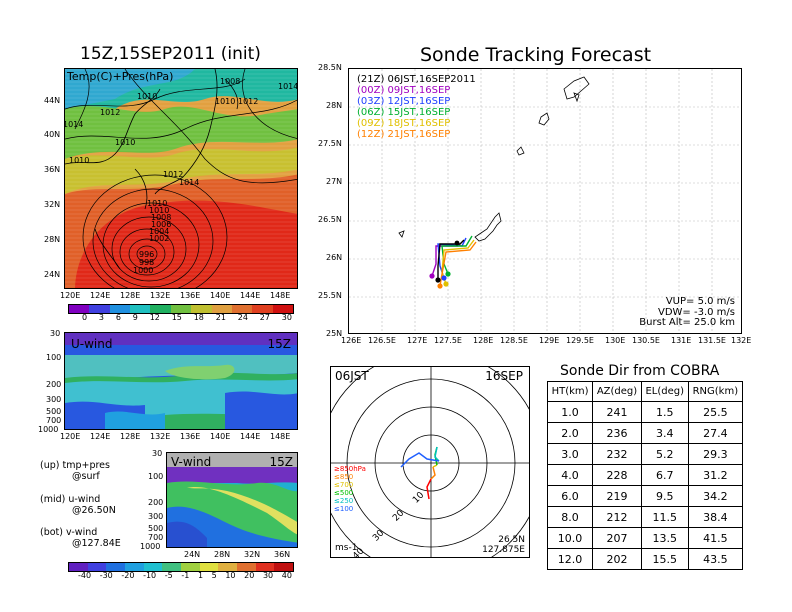 Image resolution: width=792 pixels, height=612 pixels. Describe the element at coordinates (712, 340) in the screenshot. I see `lon-tick: 131.5E` at that location.